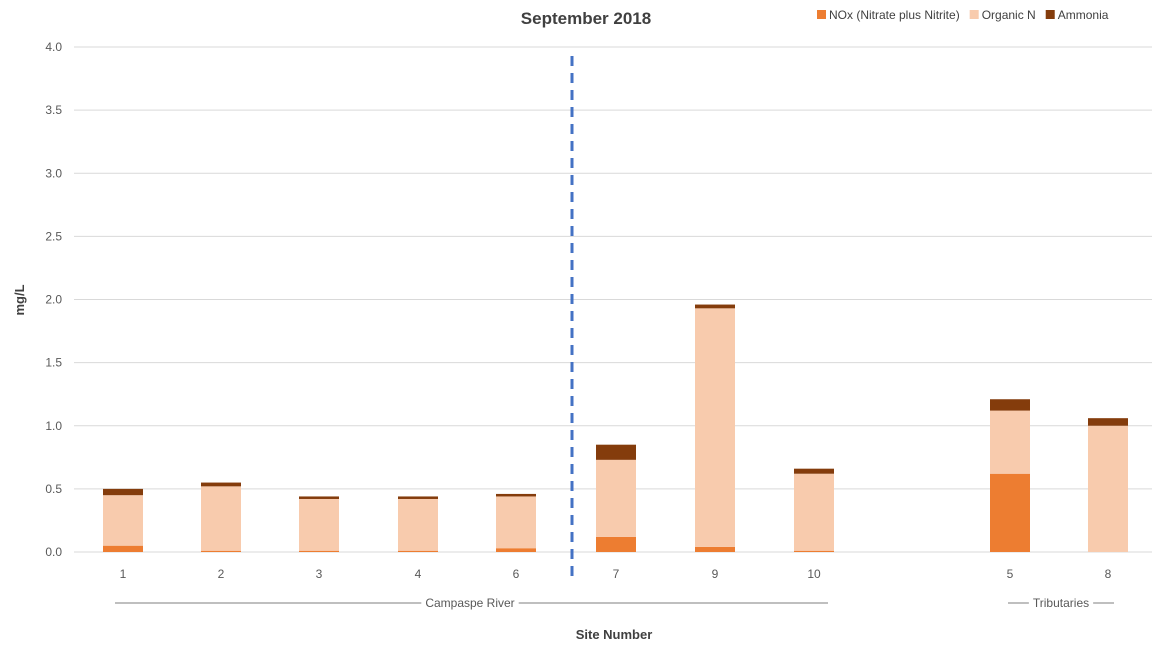 The width and height of the screenshot is (1155, 646). I want to click on group-labels: Campaspe River Tributaries, so click(614, 603).